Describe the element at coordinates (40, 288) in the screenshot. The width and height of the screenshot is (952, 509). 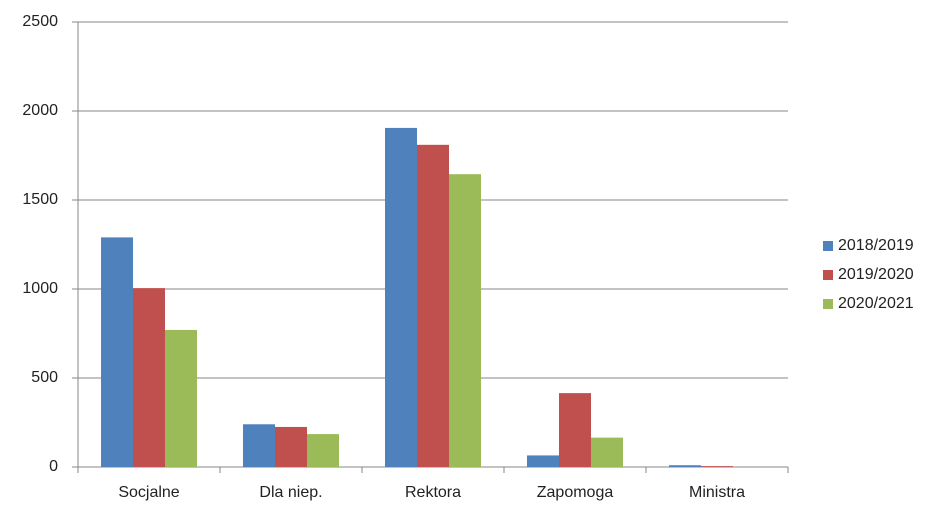
I see `y-tick-label: 1000` at that location.